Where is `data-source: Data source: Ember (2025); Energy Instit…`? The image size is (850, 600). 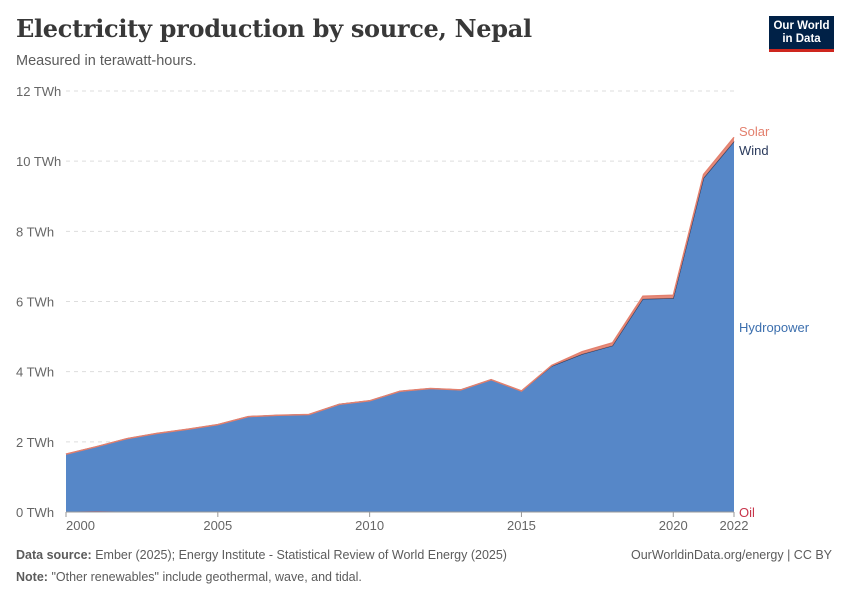
data-source: Data source: Ember (2025); Energy Instit… is located at coordinates (261, 555).